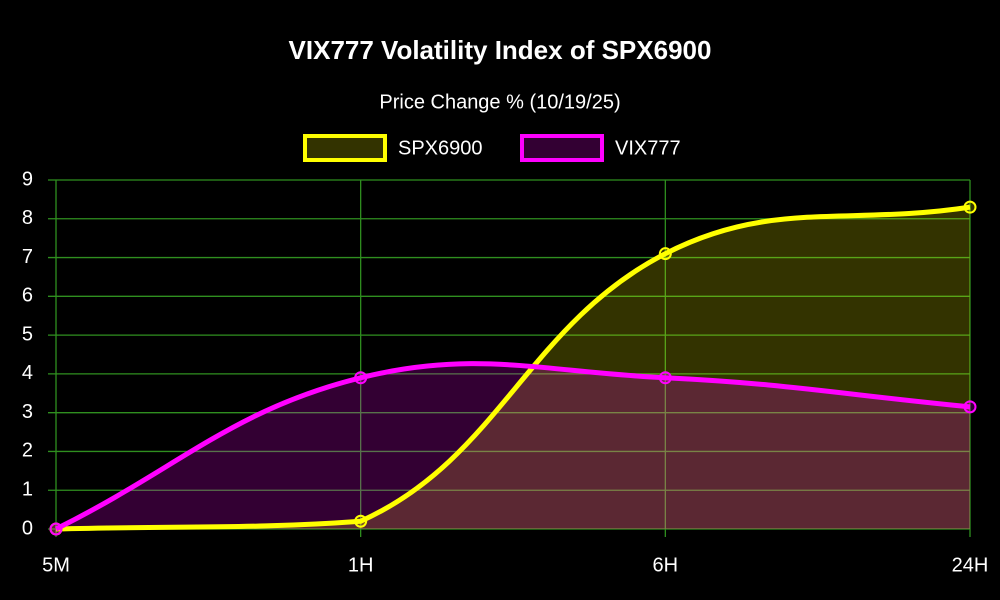 This screenshot has height=600, width=1000. I want to click on x-tick-label: 6H, so click(666, 565).